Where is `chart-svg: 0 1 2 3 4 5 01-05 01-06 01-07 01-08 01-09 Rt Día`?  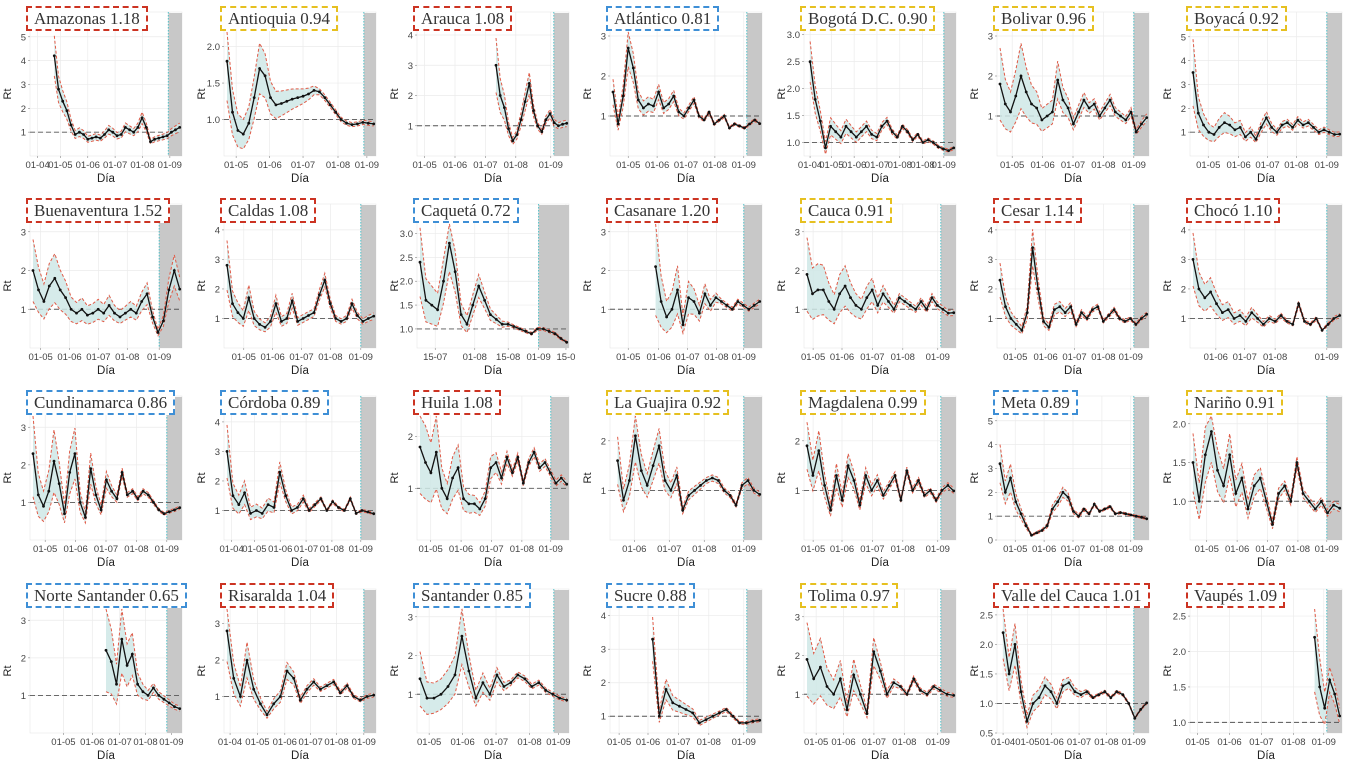
chart-svg: 0 1 2 3 4 5 01-05 01-06 01-07 01-08 01-09 Rt Día is located at coordinates (1059, 482).